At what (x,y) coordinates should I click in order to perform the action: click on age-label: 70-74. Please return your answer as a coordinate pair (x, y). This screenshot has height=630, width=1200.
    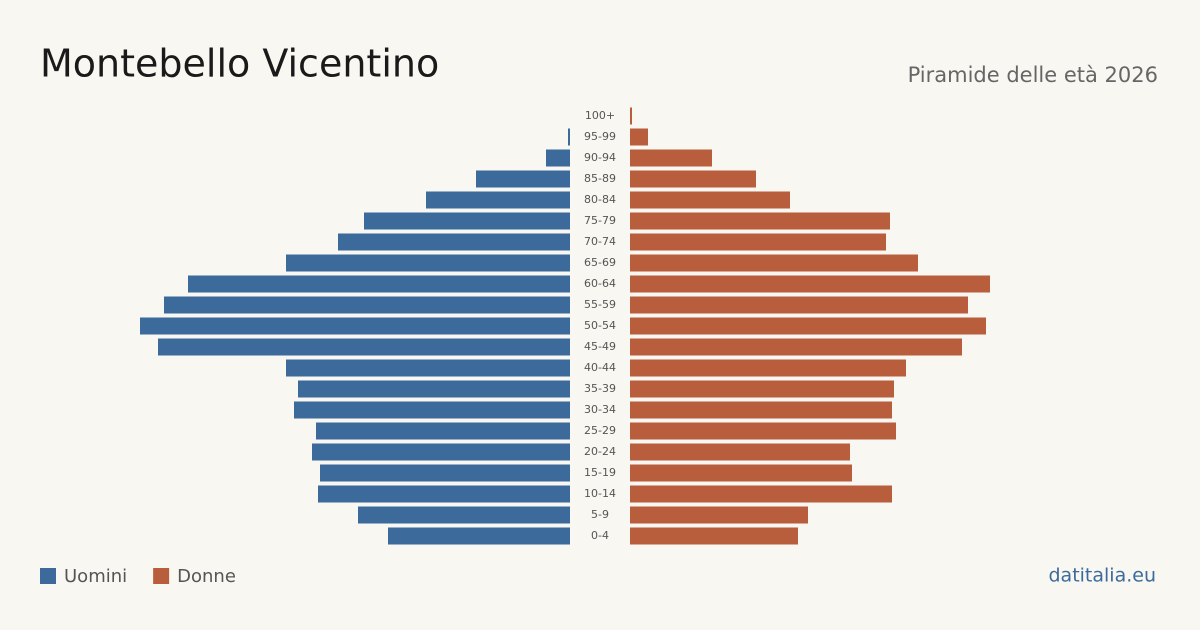
    Looking at the image, I should click on (600, 241).